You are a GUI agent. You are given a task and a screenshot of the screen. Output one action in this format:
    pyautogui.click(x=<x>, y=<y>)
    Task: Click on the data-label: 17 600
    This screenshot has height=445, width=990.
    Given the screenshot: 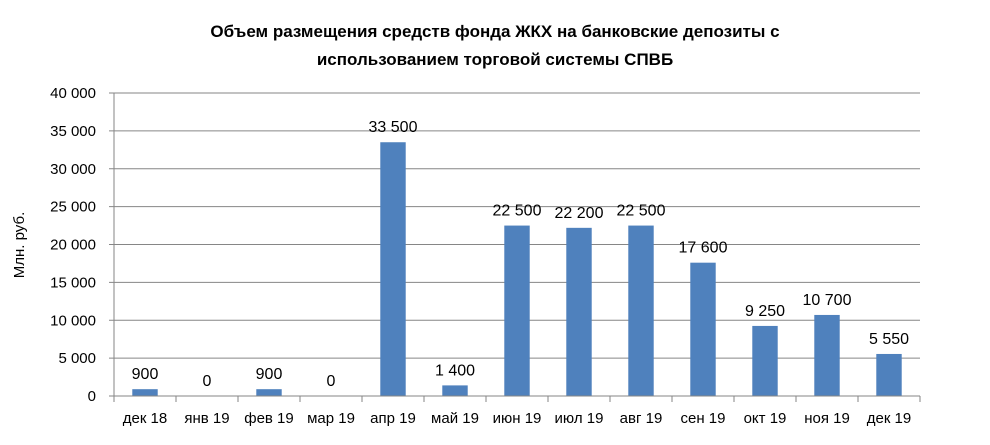 What is the action you would take?
    pyautogui.click(x=703, y=248)
    